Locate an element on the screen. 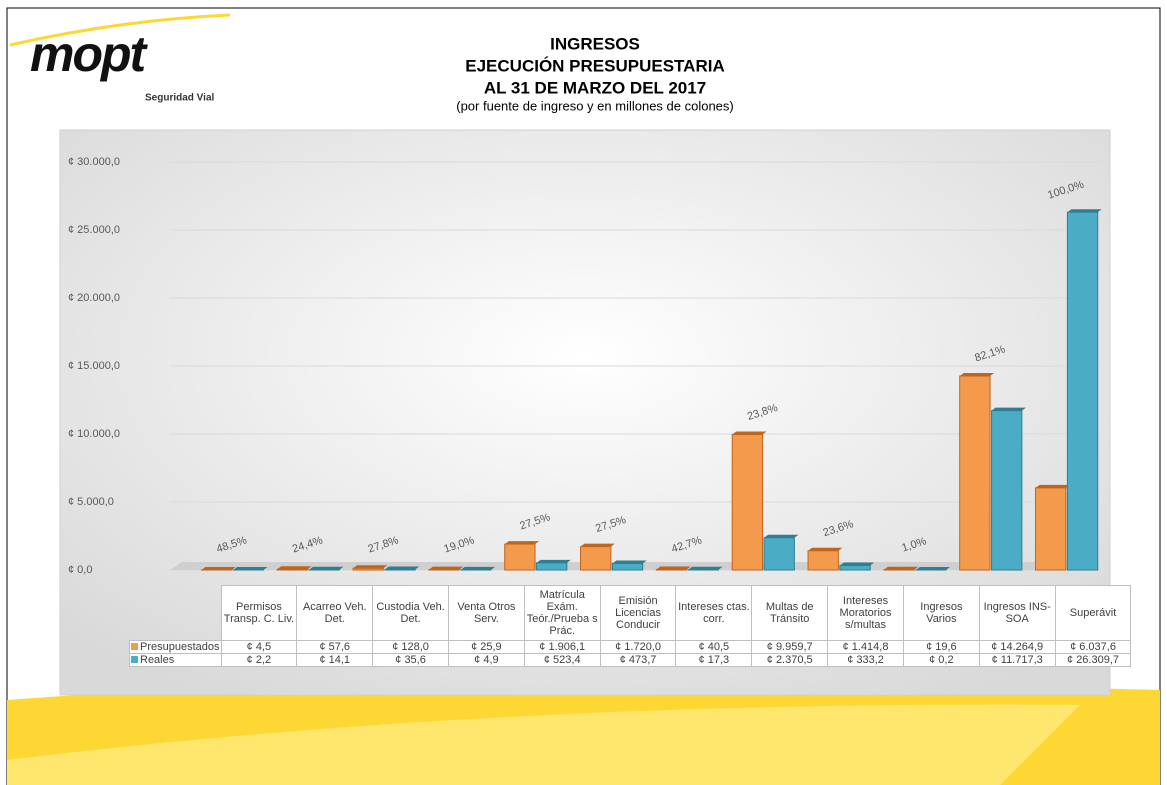 This screenshot has width=1167, height=785. data-label: ¢ 1.906,1 is located at coordinates (562, 647).